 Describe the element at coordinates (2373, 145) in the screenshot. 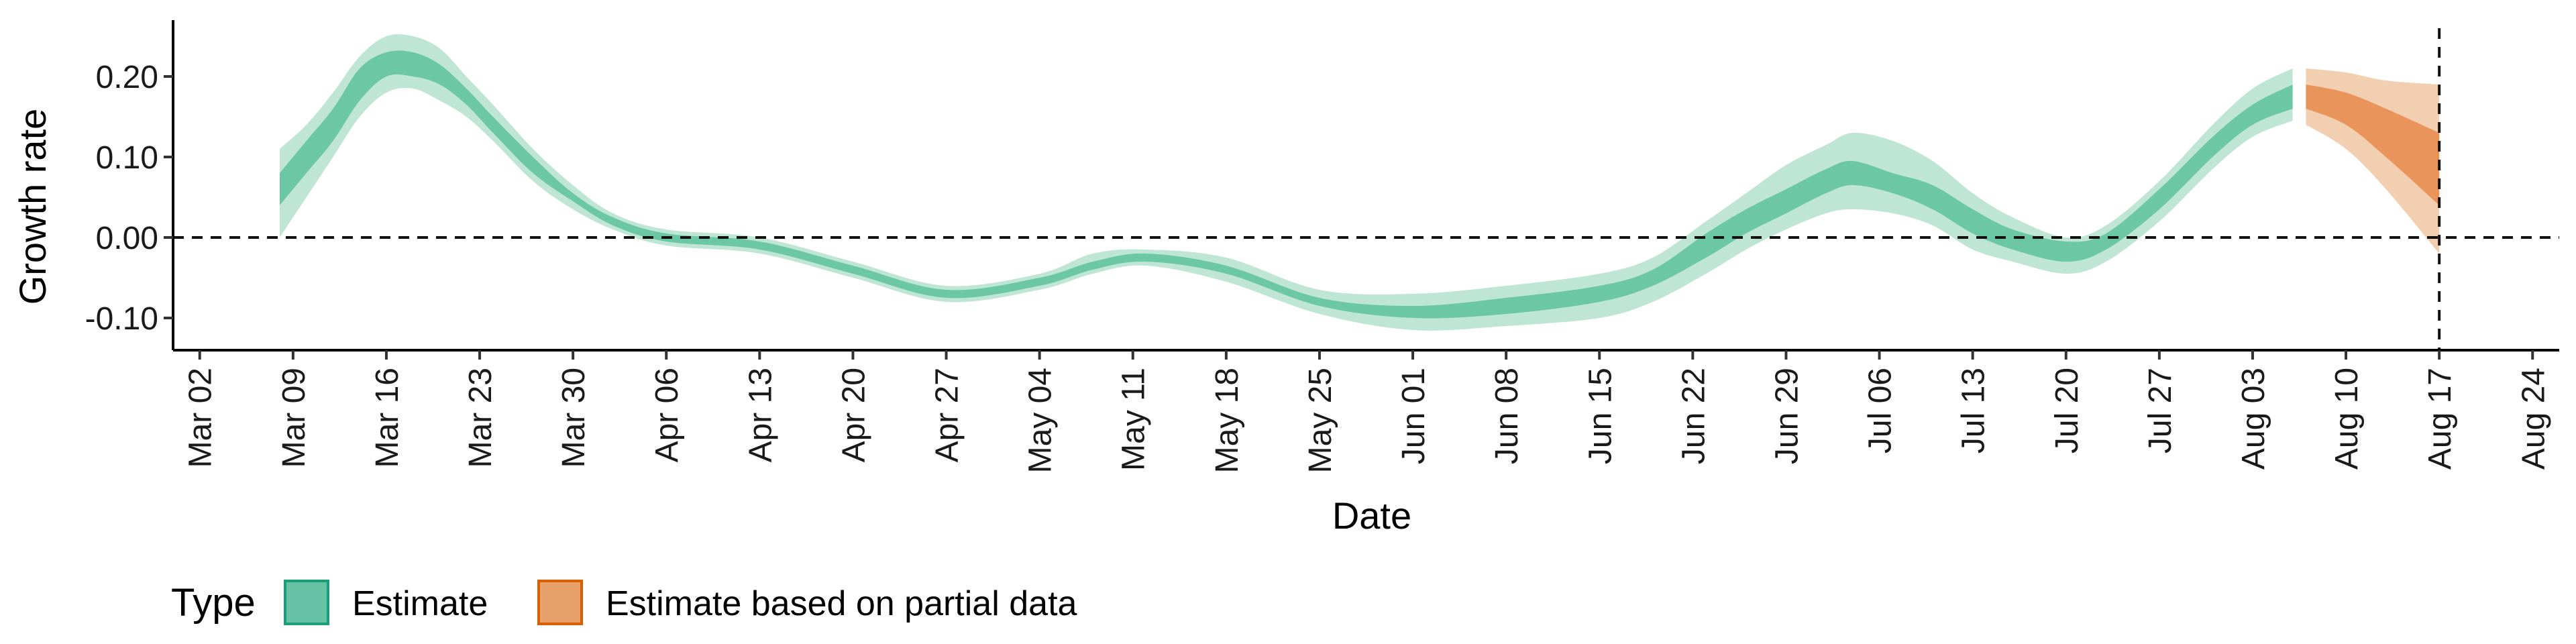

I see `partial-estimate-50-interval` at that location.